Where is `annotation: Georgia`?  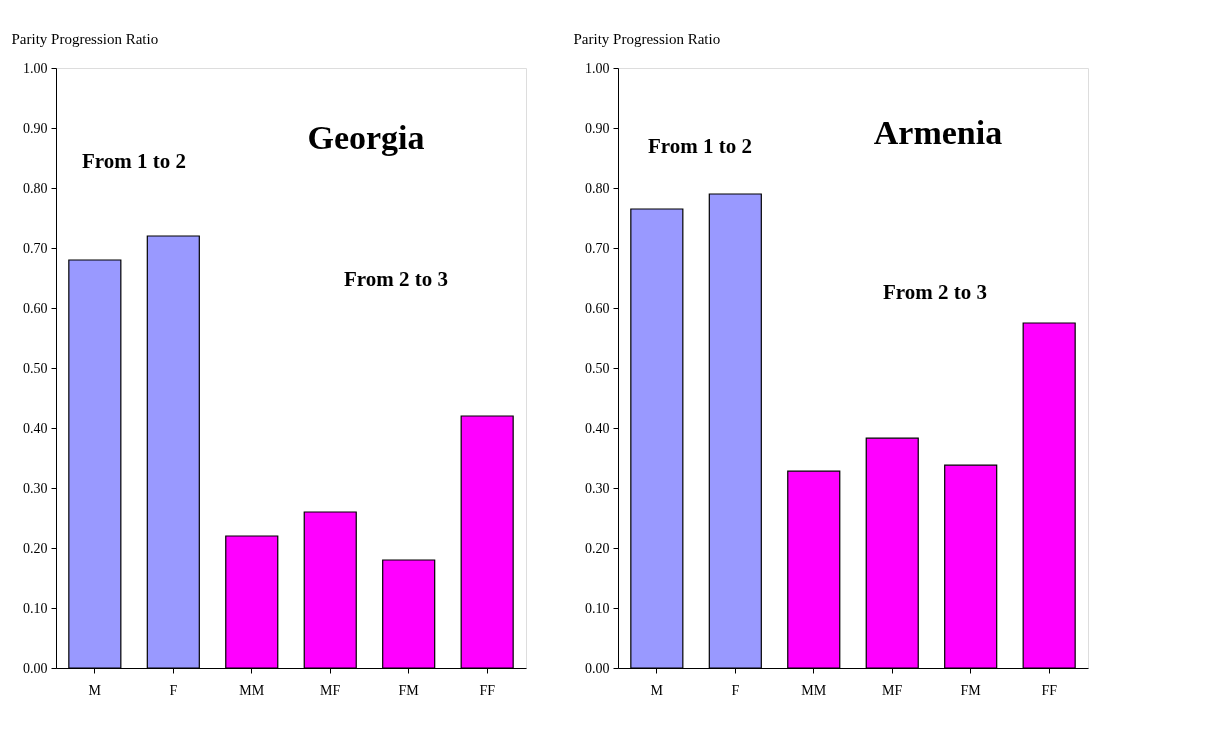 annotation: Georgia is located at coordinates (366, 137).